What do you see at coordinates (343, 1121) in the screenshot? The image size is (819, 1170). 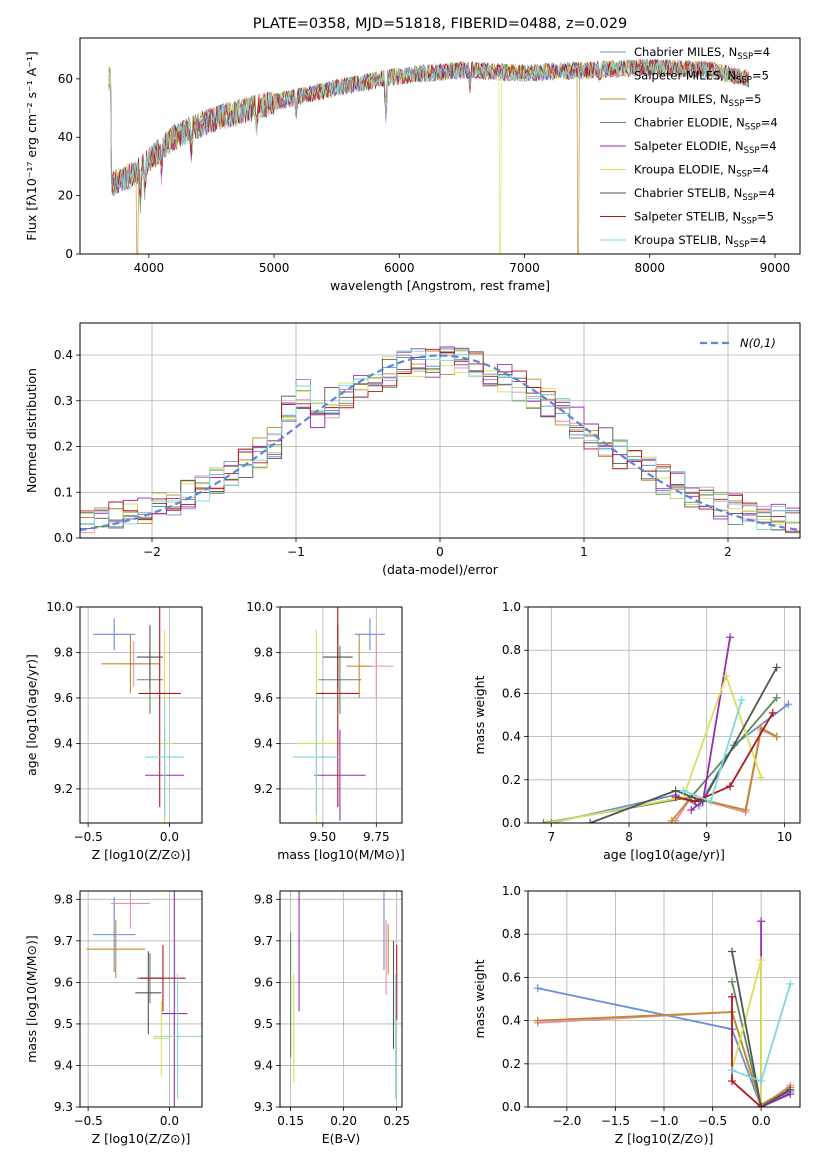 I see `x-tick-label: 0.20` at bounding box center [343, 1121].